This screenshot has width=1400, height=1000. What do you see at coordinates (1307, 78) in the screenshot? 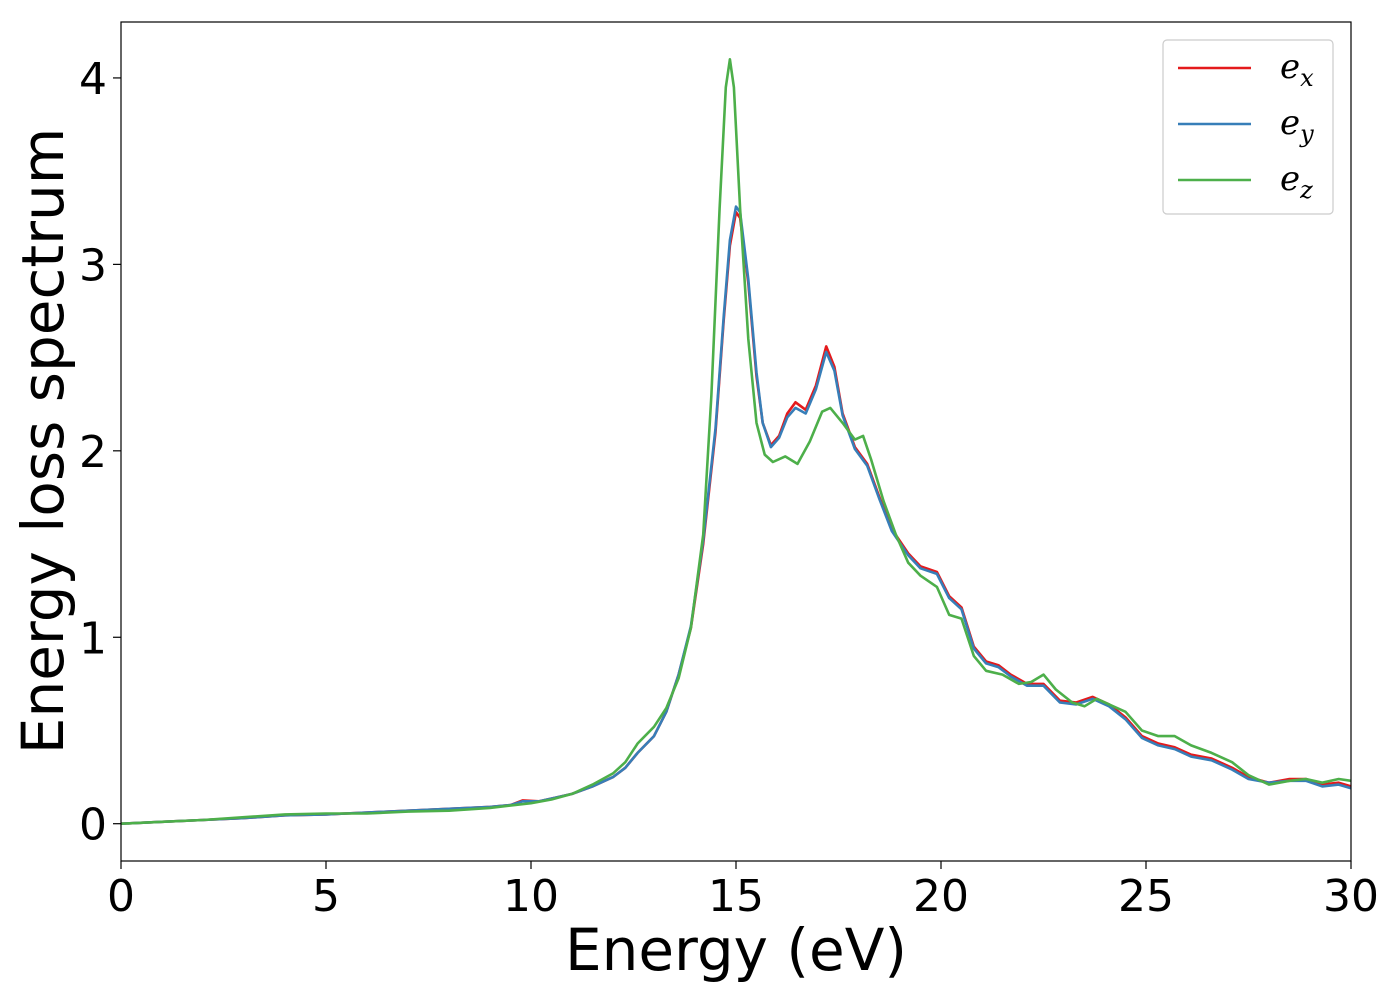
I see `legend-label-sub: x` at bounding box center [1307, 78].